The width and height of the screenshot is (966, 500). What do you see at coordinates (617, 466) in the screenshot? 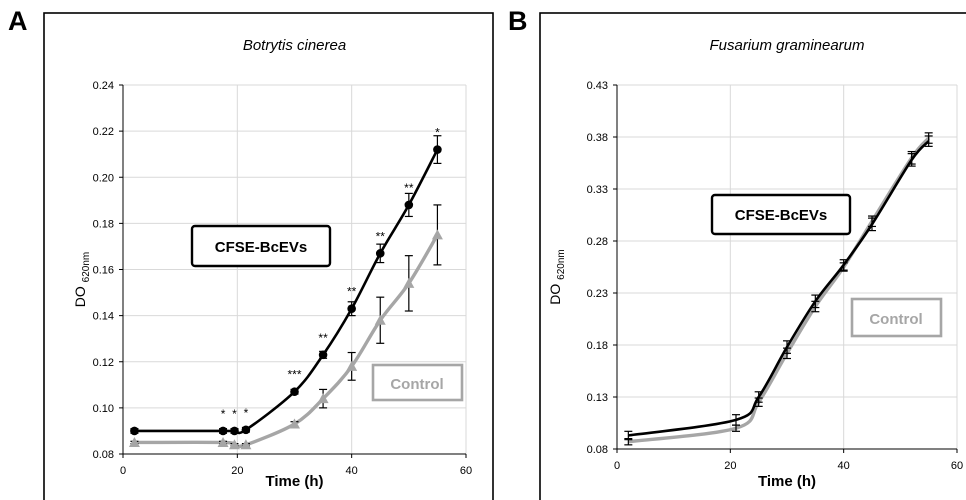
I see `chart-b-xtick-label: 0` at bounding box center [617, 466].